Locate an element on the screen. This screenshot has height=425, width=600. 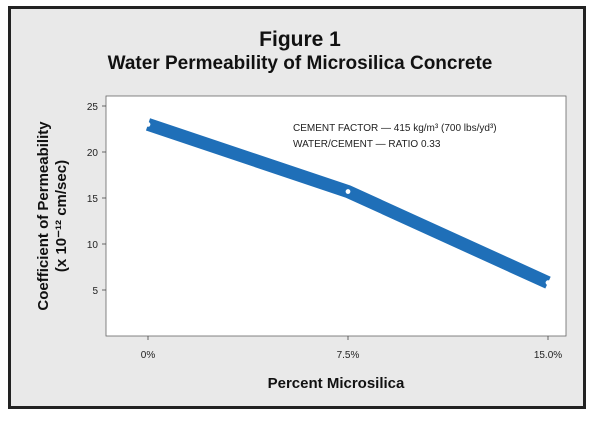
x-axis-ticks: 0% 7.5% 15.0% is located at coordinates (351, 348).